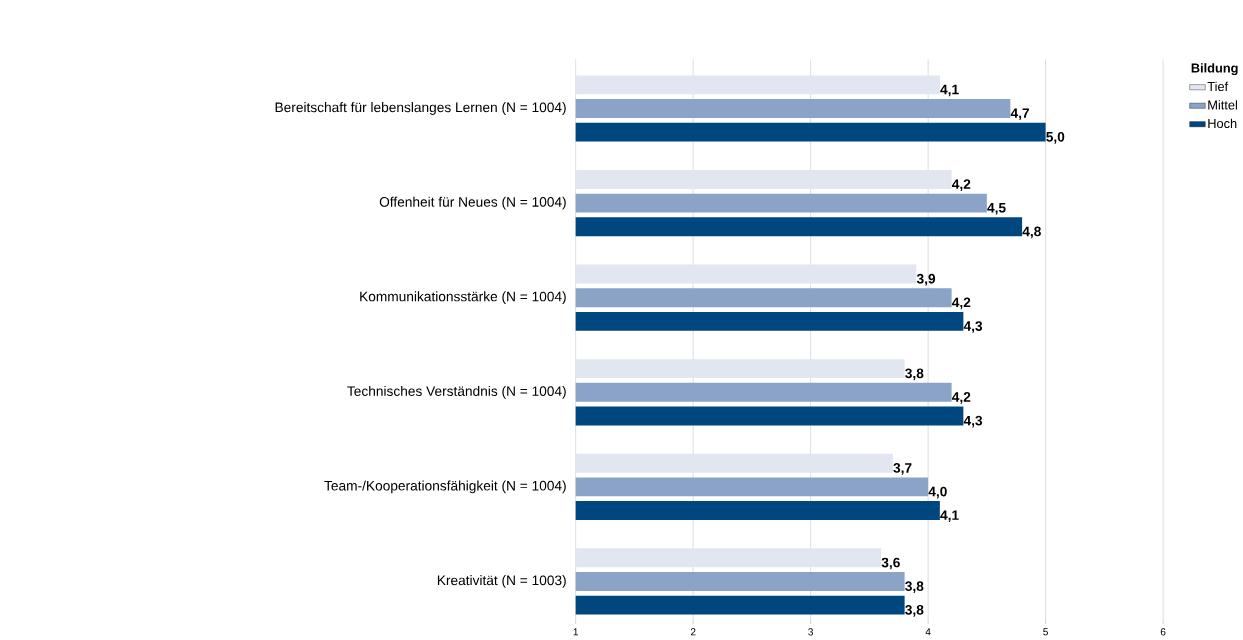 The width and height of the screenshot is (1243, 640). I want to click on data-label: 3,9, so click(926, 280).